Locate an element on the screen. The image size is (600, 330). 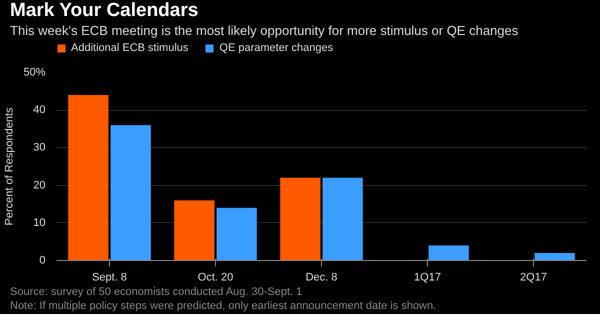
x-tick-label: Oct. 20 is located at coordinates (216, 278).